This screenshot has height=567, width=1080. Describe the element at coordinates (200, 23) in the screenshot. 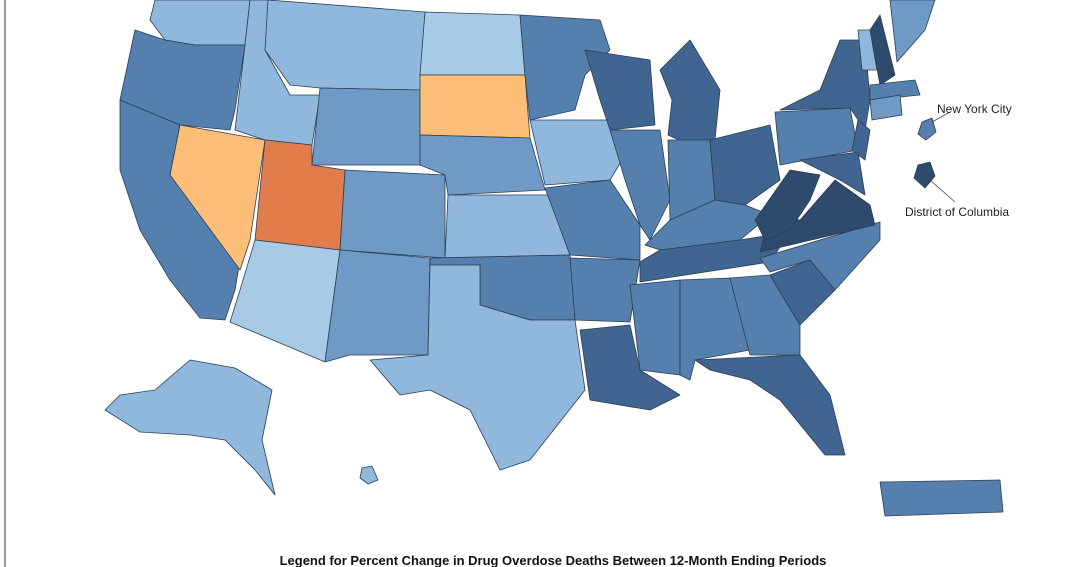

I see `washington` at that location.